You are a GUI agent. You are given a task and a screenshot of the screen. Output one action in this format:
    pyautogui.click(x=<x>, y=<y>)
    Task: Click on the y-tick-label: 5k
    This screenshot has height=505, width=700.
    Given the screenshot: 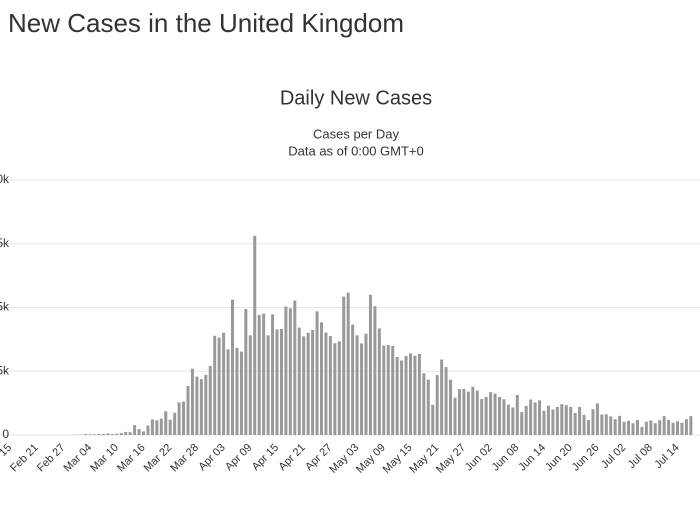 What is the action you would take?
    pyautogui.click(x=5, y=307)
    